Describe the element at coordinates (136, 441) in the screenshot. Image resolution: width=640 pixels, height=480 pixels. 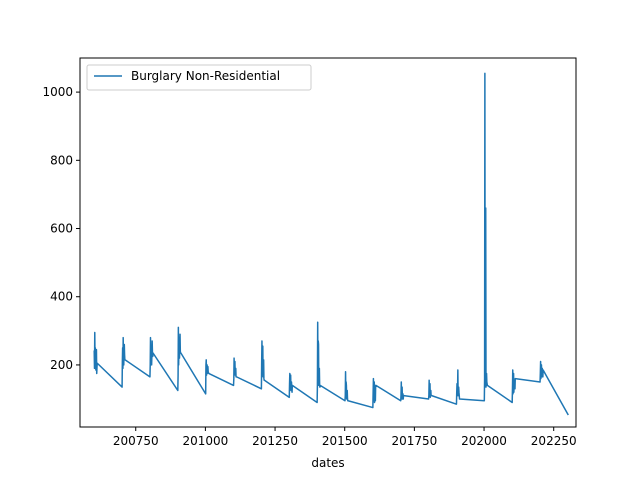
I see `x-tick-label: 200750` at that location.